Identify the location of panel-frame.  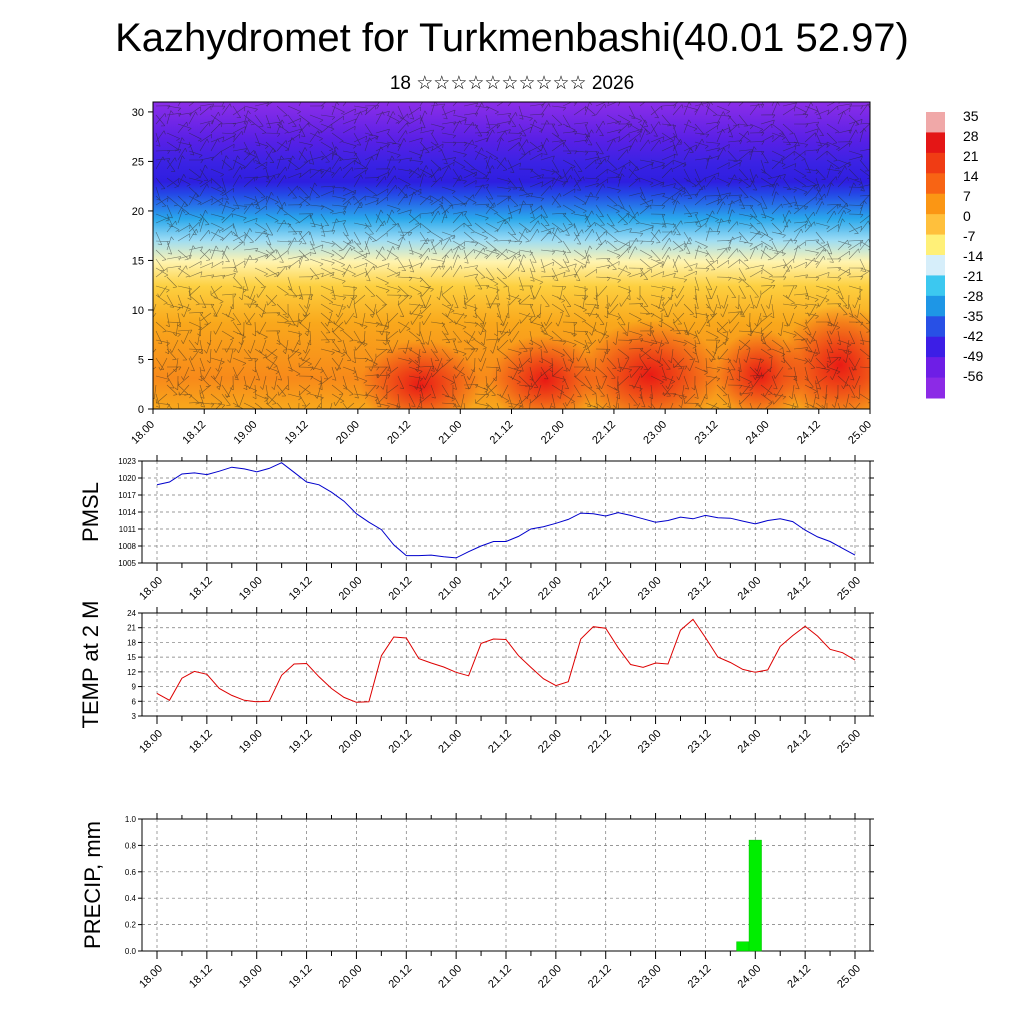
(506, 664).